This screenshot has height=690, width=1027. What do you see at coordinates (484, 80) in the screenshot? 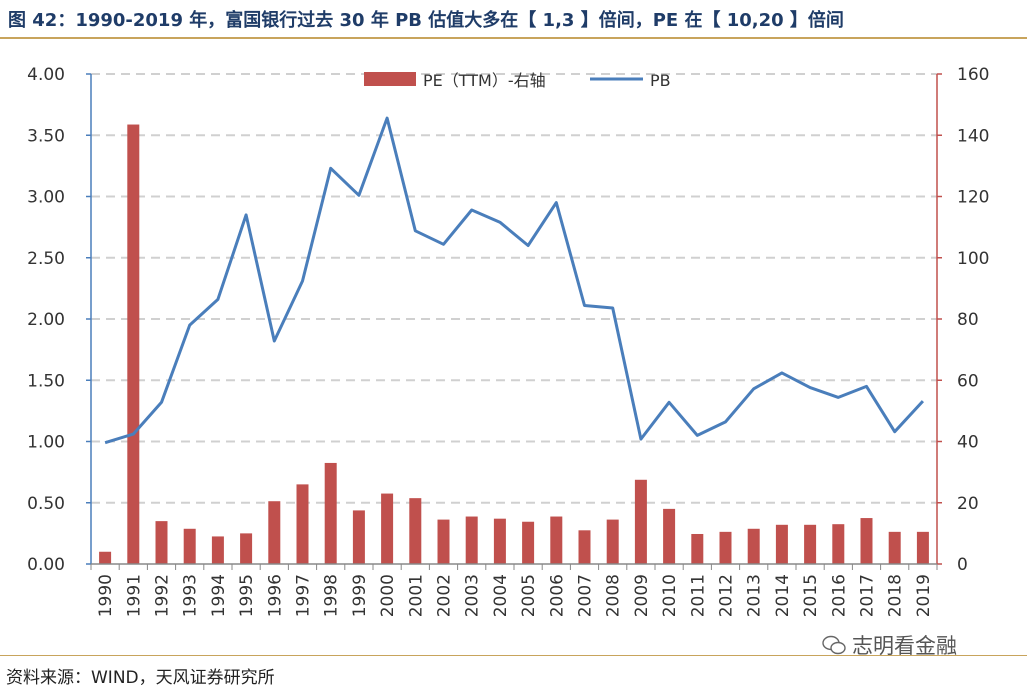
I see `legend-pe-label: PE（TTM）-右轴` at bounding box center [484, 80].